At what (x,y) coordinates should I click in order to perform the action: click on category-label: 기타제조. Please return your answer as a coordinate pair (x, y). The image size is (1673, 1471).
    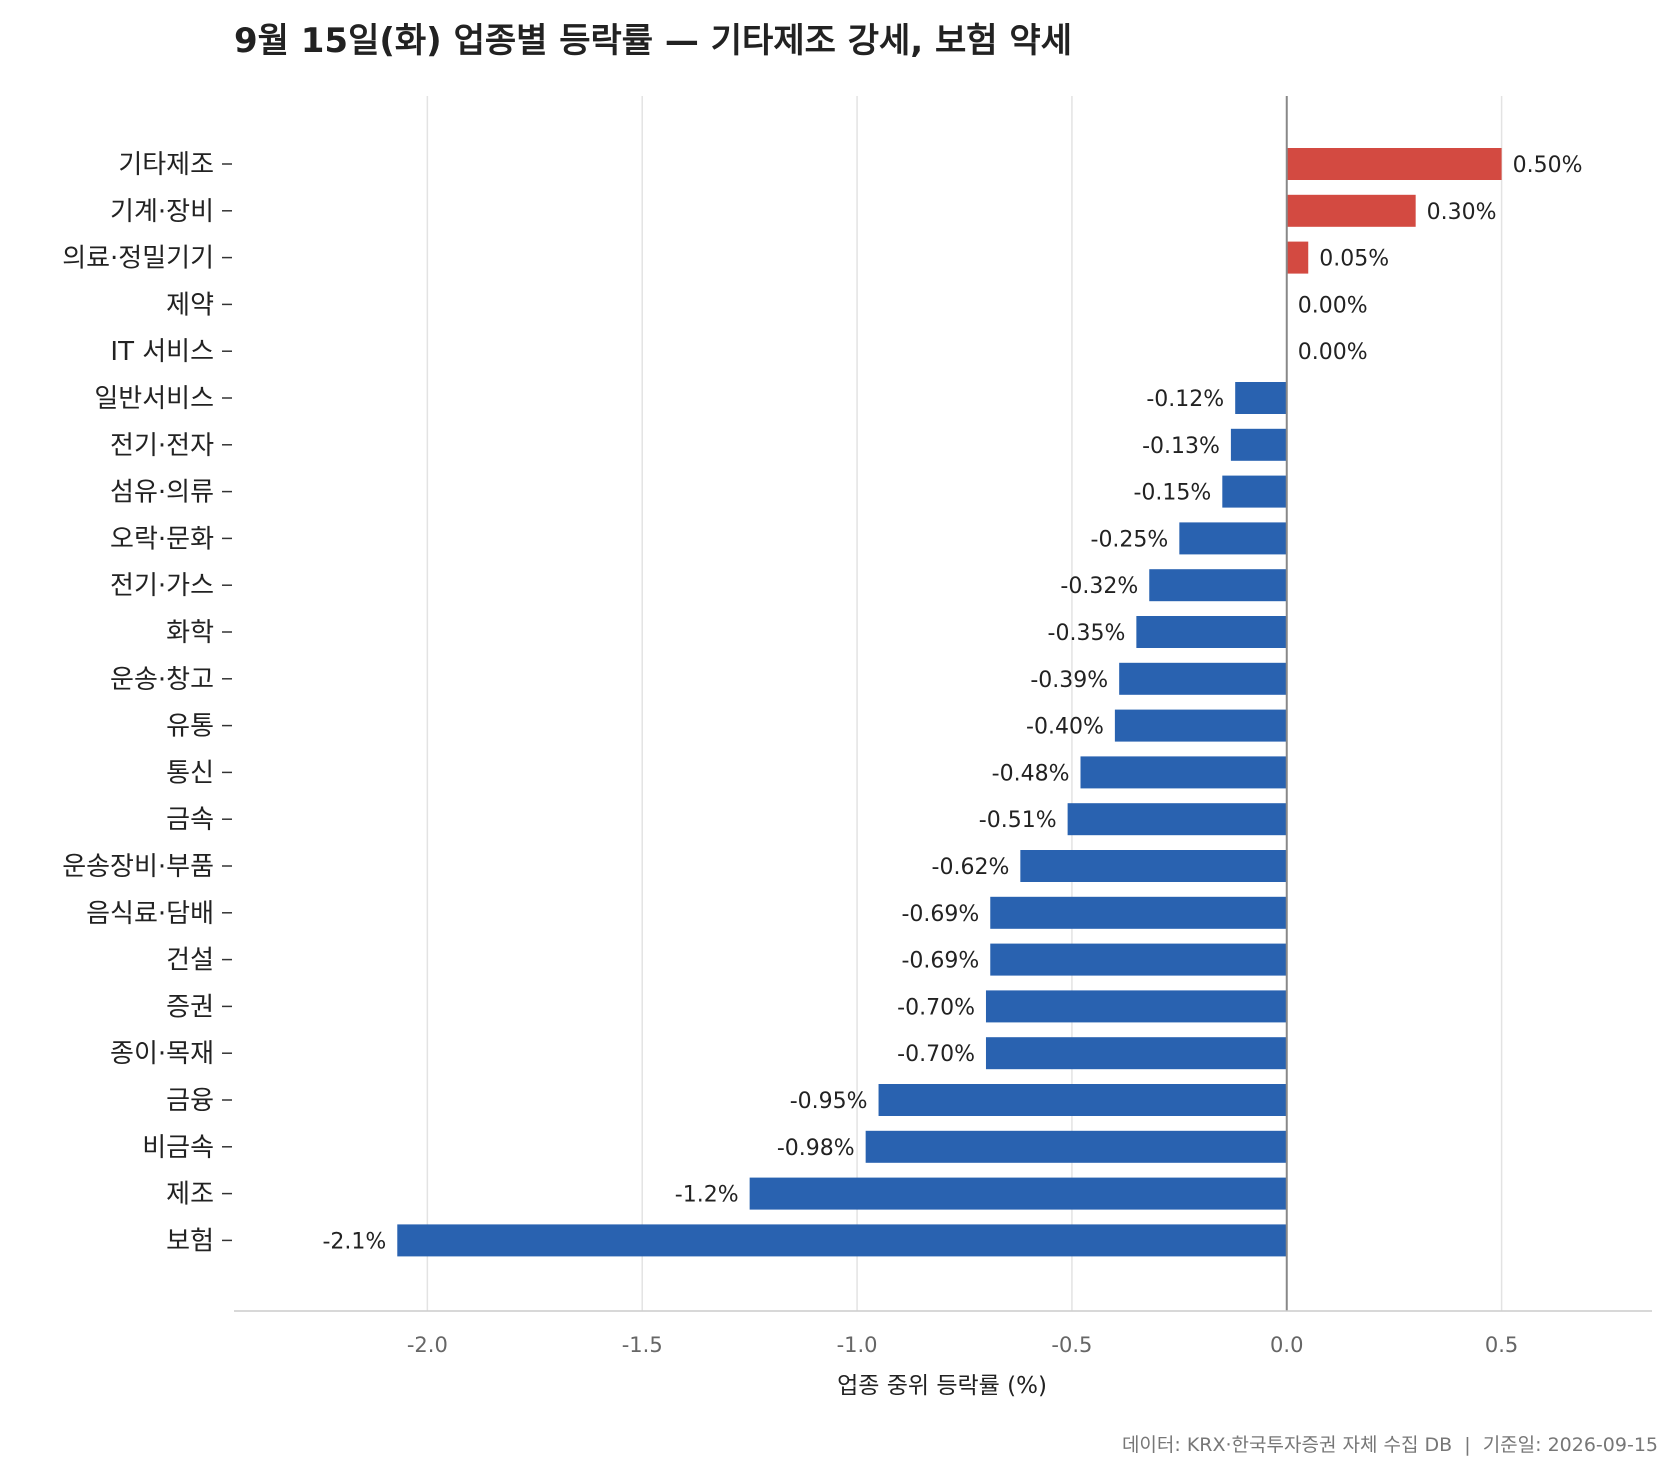
    Looking at the image, I should click on (166, 165).